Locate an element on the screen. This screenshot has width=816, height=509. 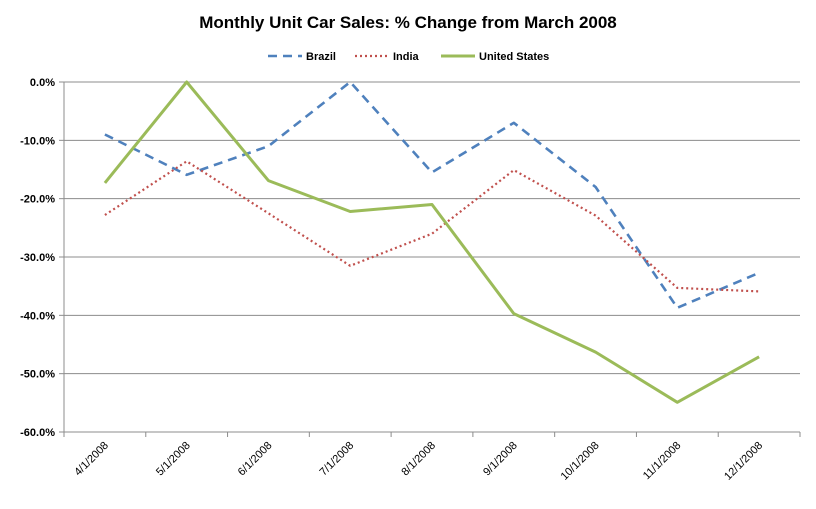
x-tick-label: 9/1/2008 is located at coordinates (500, 459).